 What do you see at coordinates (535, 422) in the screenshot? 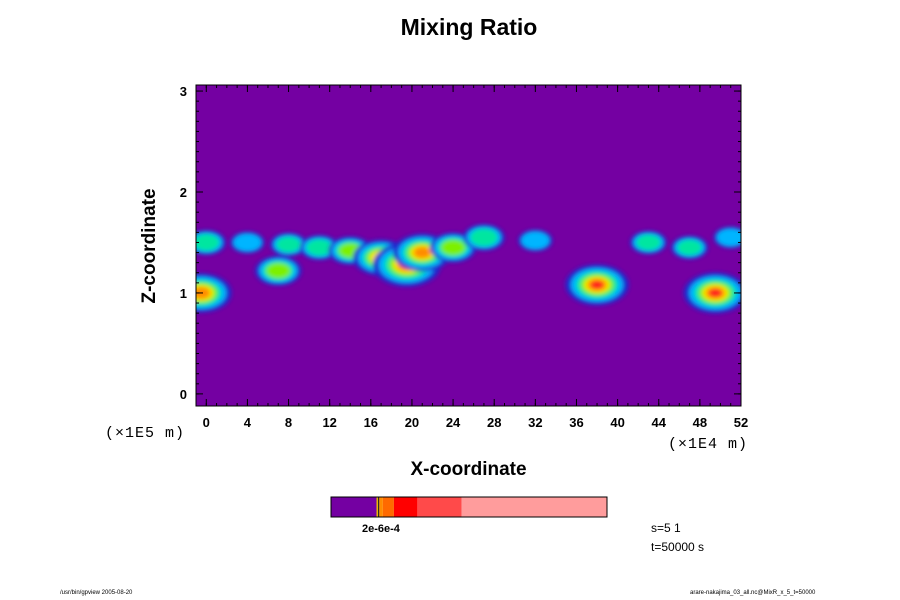
I see `x-tick-label: 32` at bounding box center [535, 422].